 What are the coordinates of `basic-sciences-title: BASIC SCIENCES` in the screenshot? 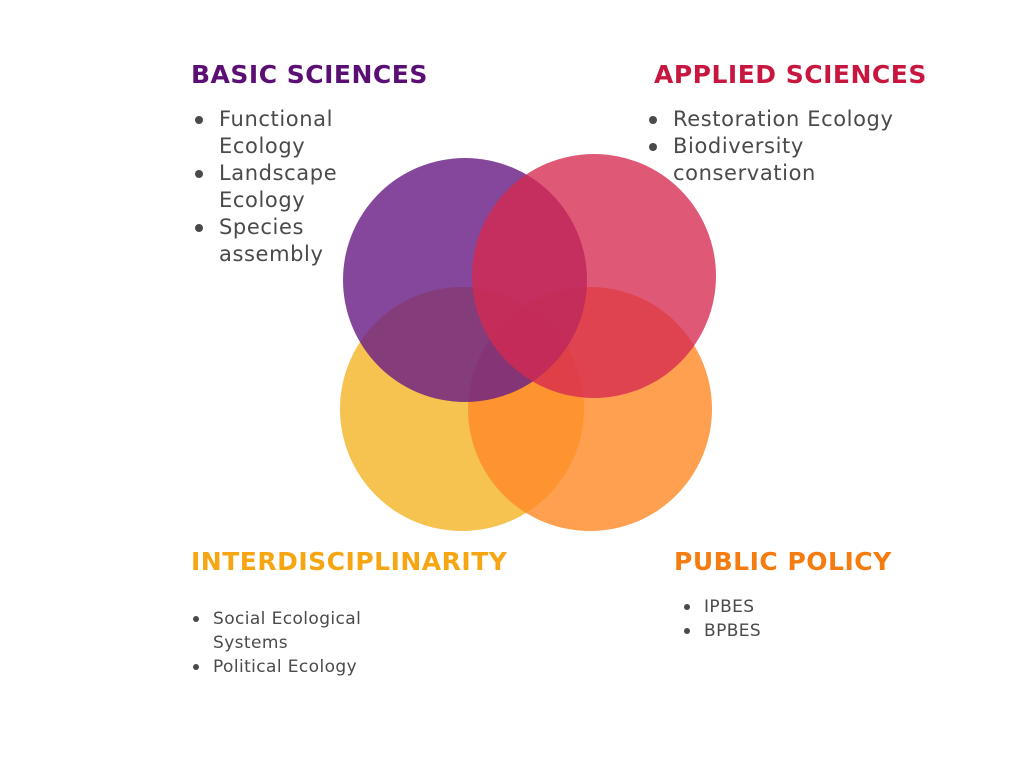 It's located at (309, 74).